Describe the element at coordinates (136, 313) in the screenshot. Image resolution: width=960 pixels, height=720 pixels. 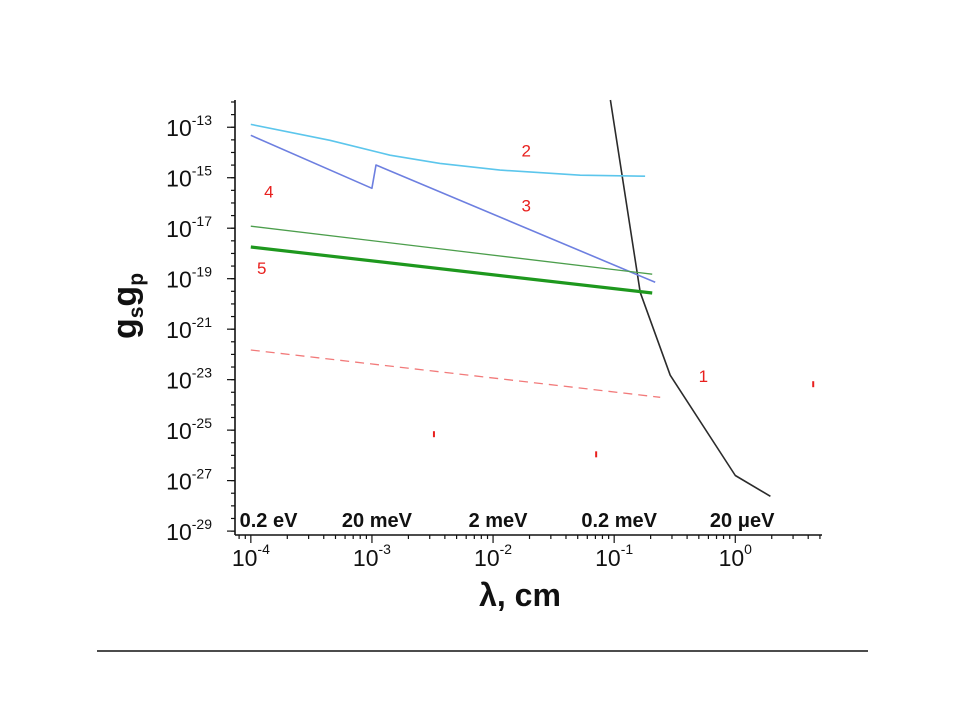
I see `y-axis-title-subscript: s` at that location.